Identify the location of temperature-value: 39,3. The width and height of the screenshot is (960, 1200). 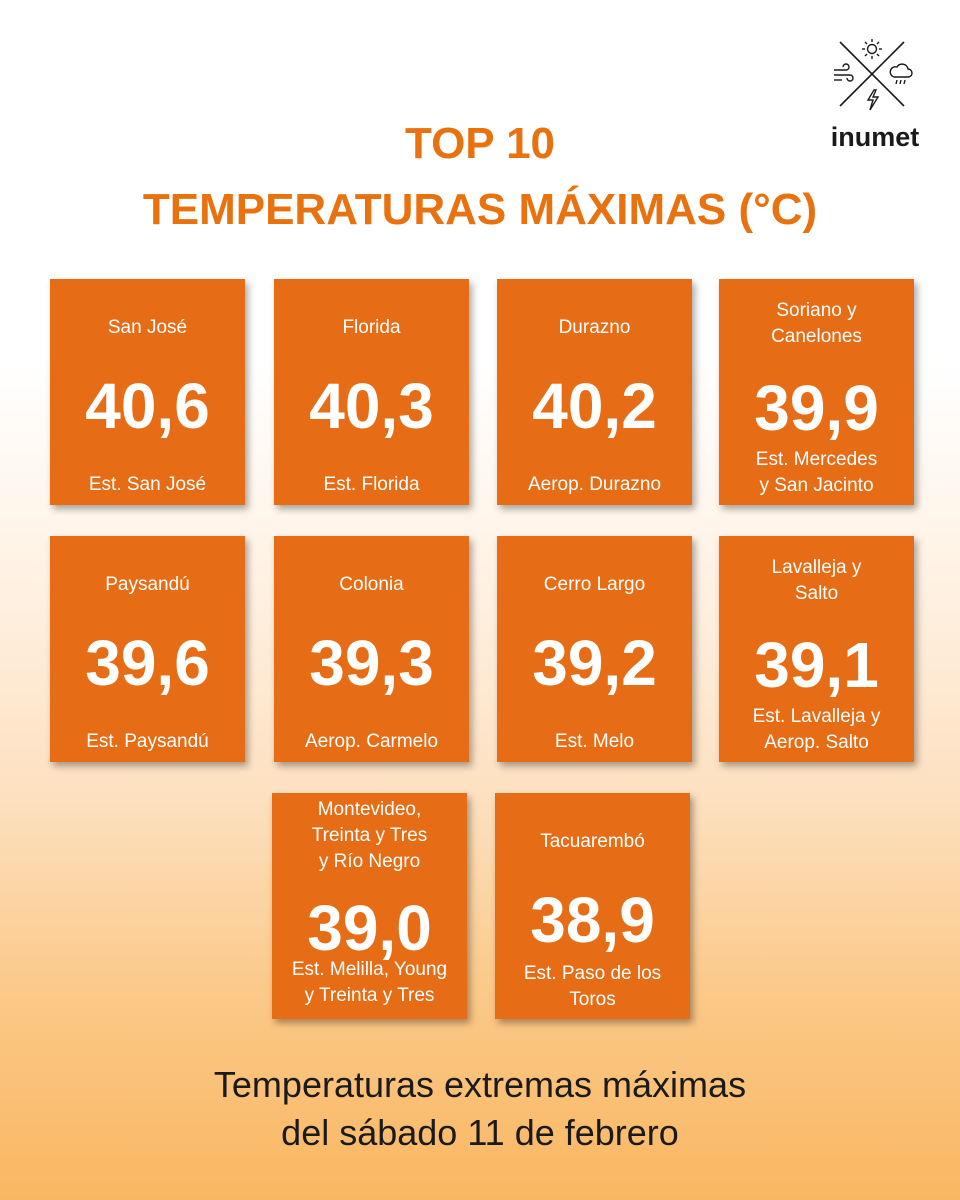
(371, 663).